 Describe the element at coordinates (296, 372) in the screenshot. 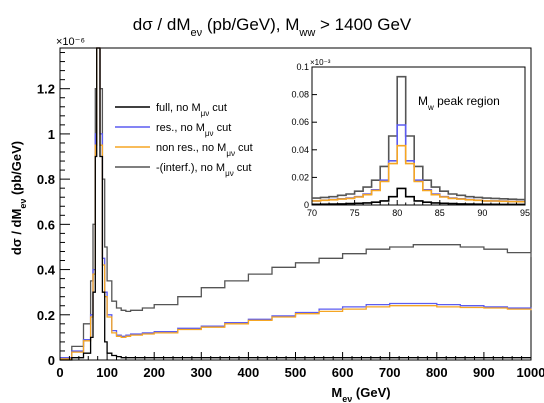

I see `x-tick-label: 500` at that location.